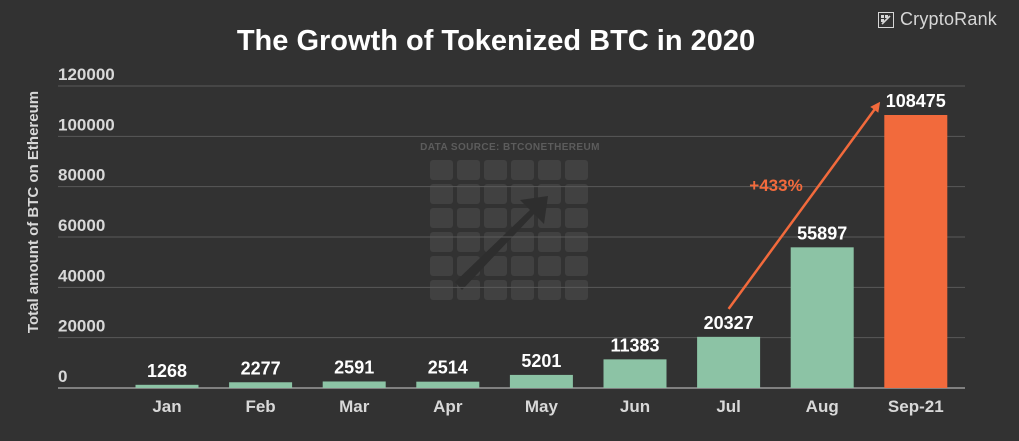 This screenshot has width=1019, height=441. Describe the element at coordinates (634, 345) in the screenshot. I see `data-label: 11383` at that location.